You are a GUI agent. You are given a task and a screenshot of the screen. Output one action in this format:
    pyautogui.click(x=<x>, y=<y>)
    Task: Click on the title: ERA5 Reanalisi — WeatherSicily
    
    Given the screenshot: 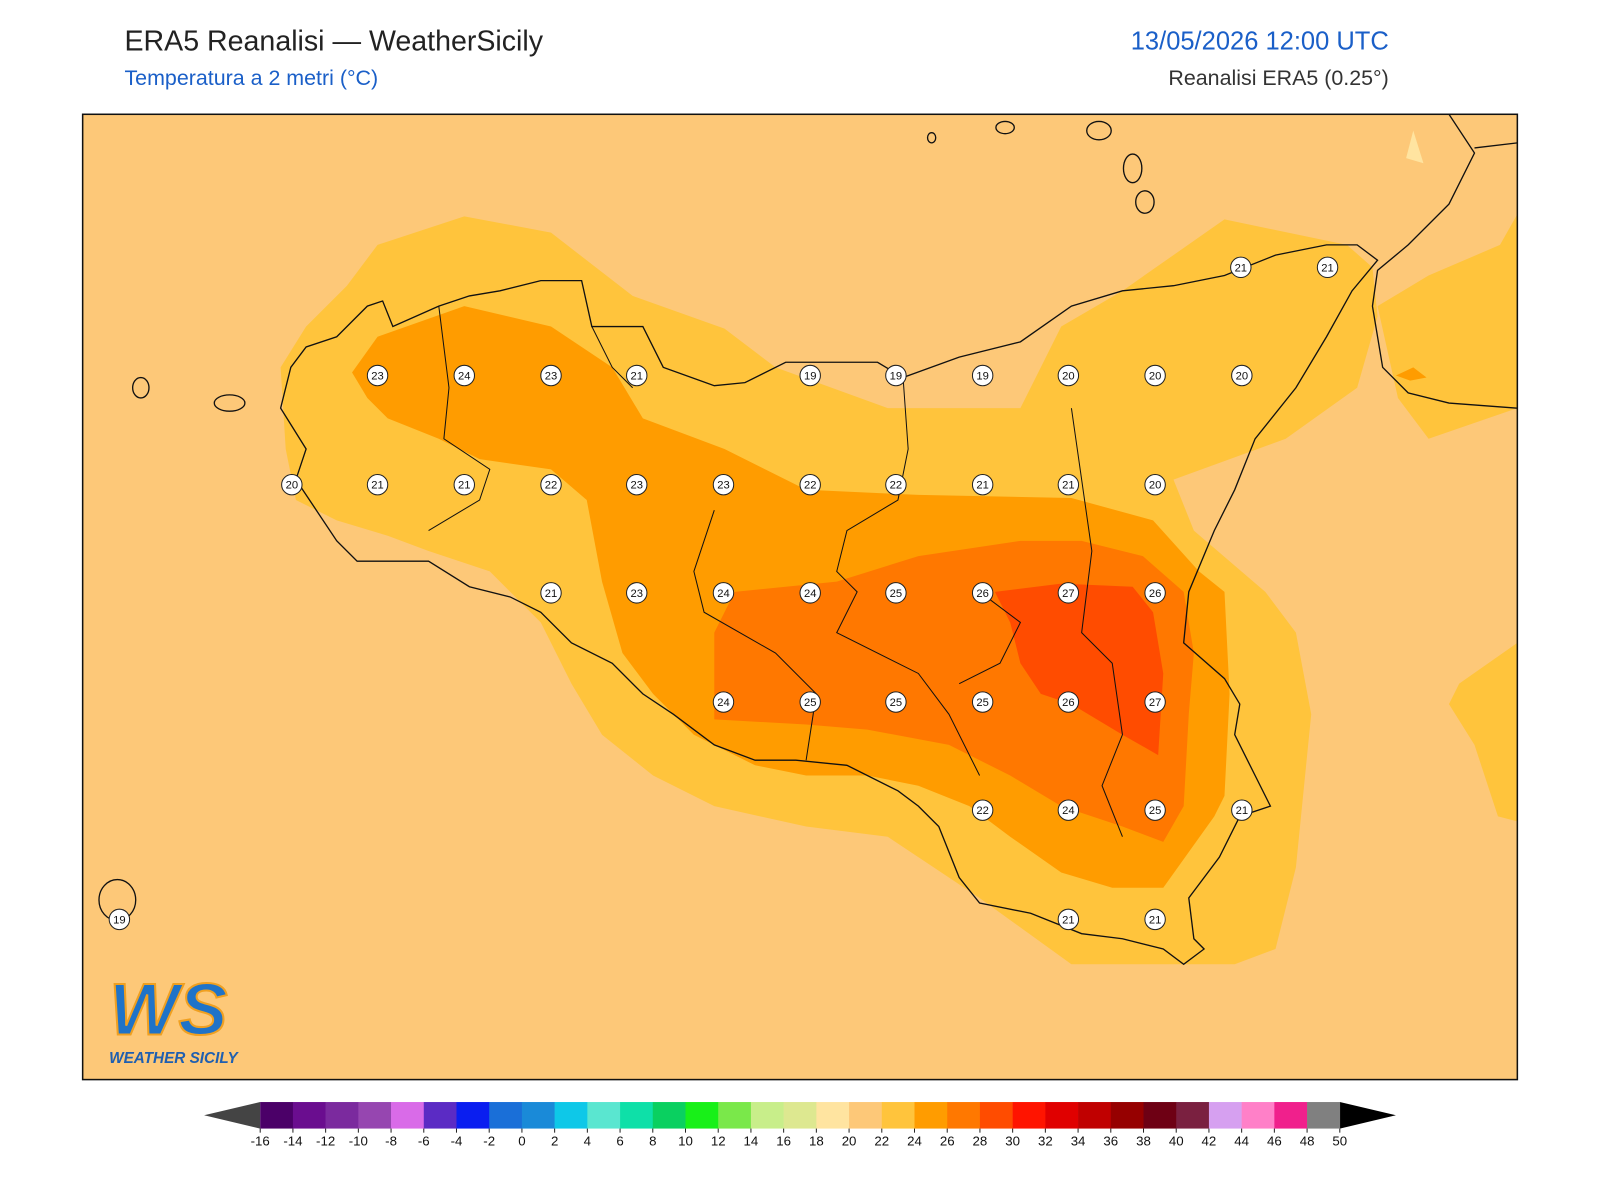 What is the action you would take?
    pyautogui.click(x=333, y=41)
    